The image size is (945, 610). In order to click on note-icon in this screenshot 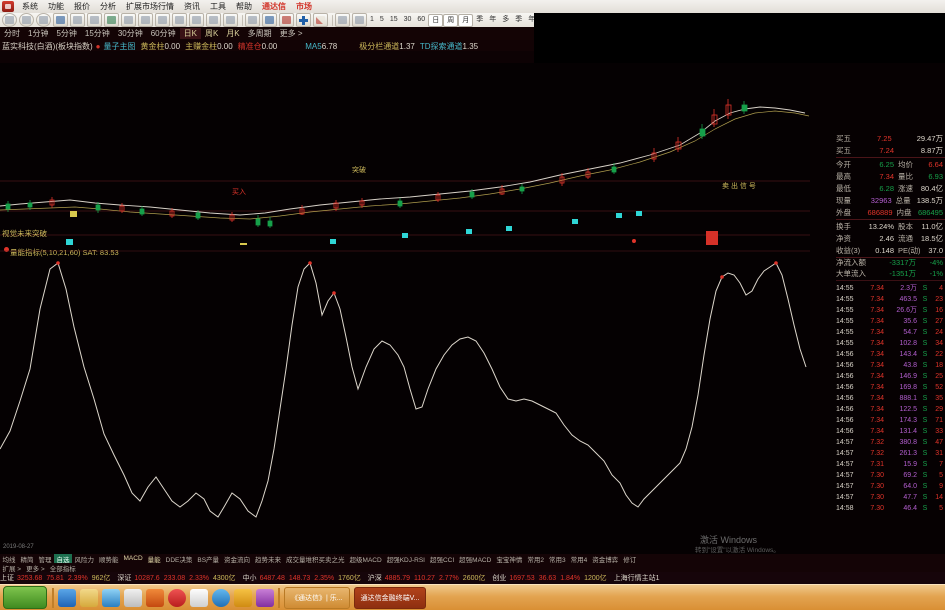, I will do `click(252, 20)`.